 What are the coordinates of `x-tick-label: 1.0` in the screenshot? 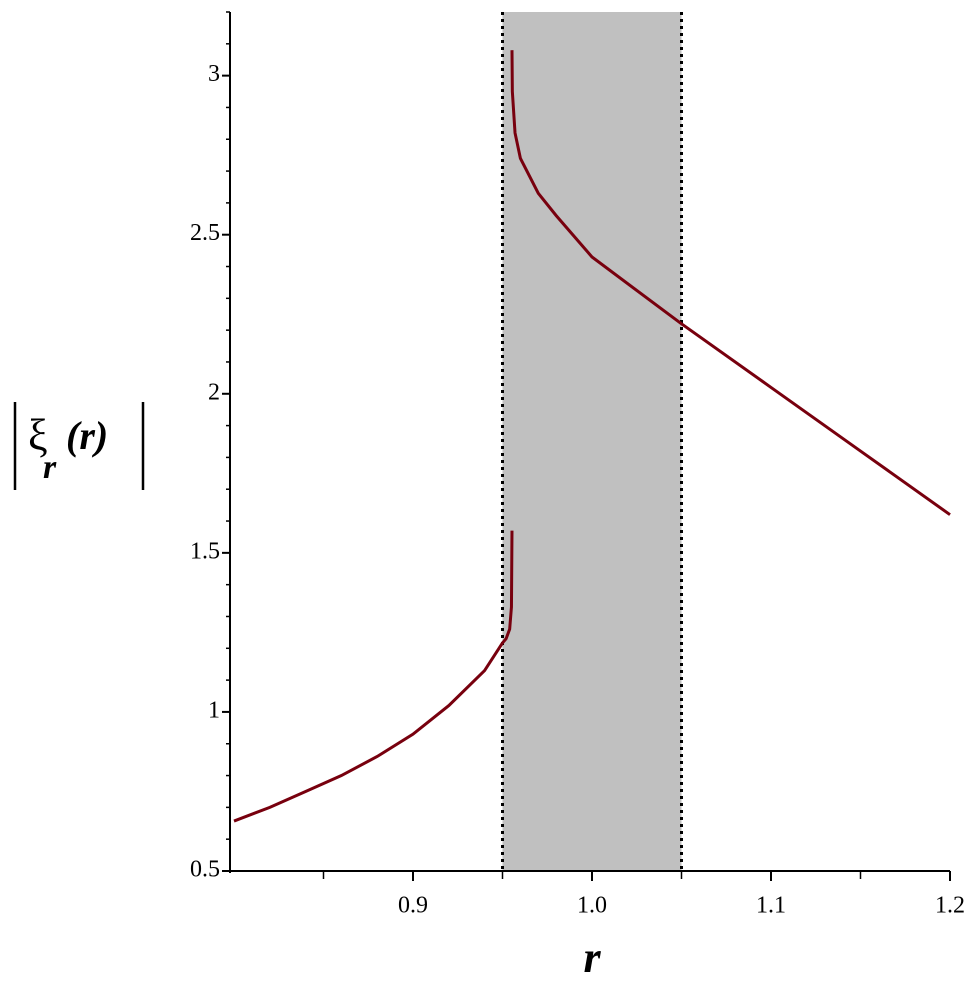 It's located at (592, 906).